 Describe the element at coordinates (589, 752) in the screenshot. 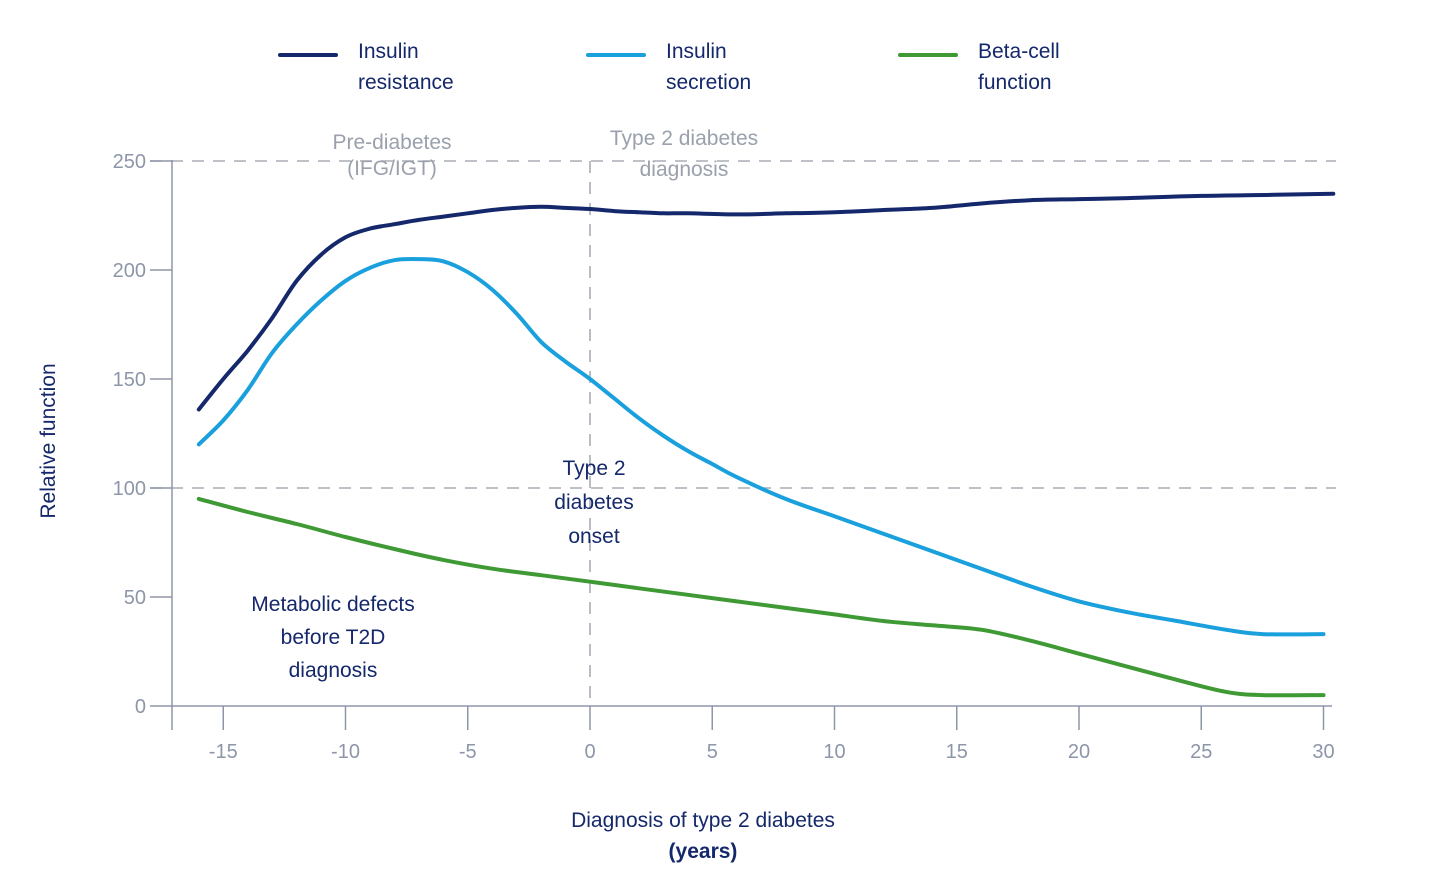

I see `x-tick-label: 0` at that location.